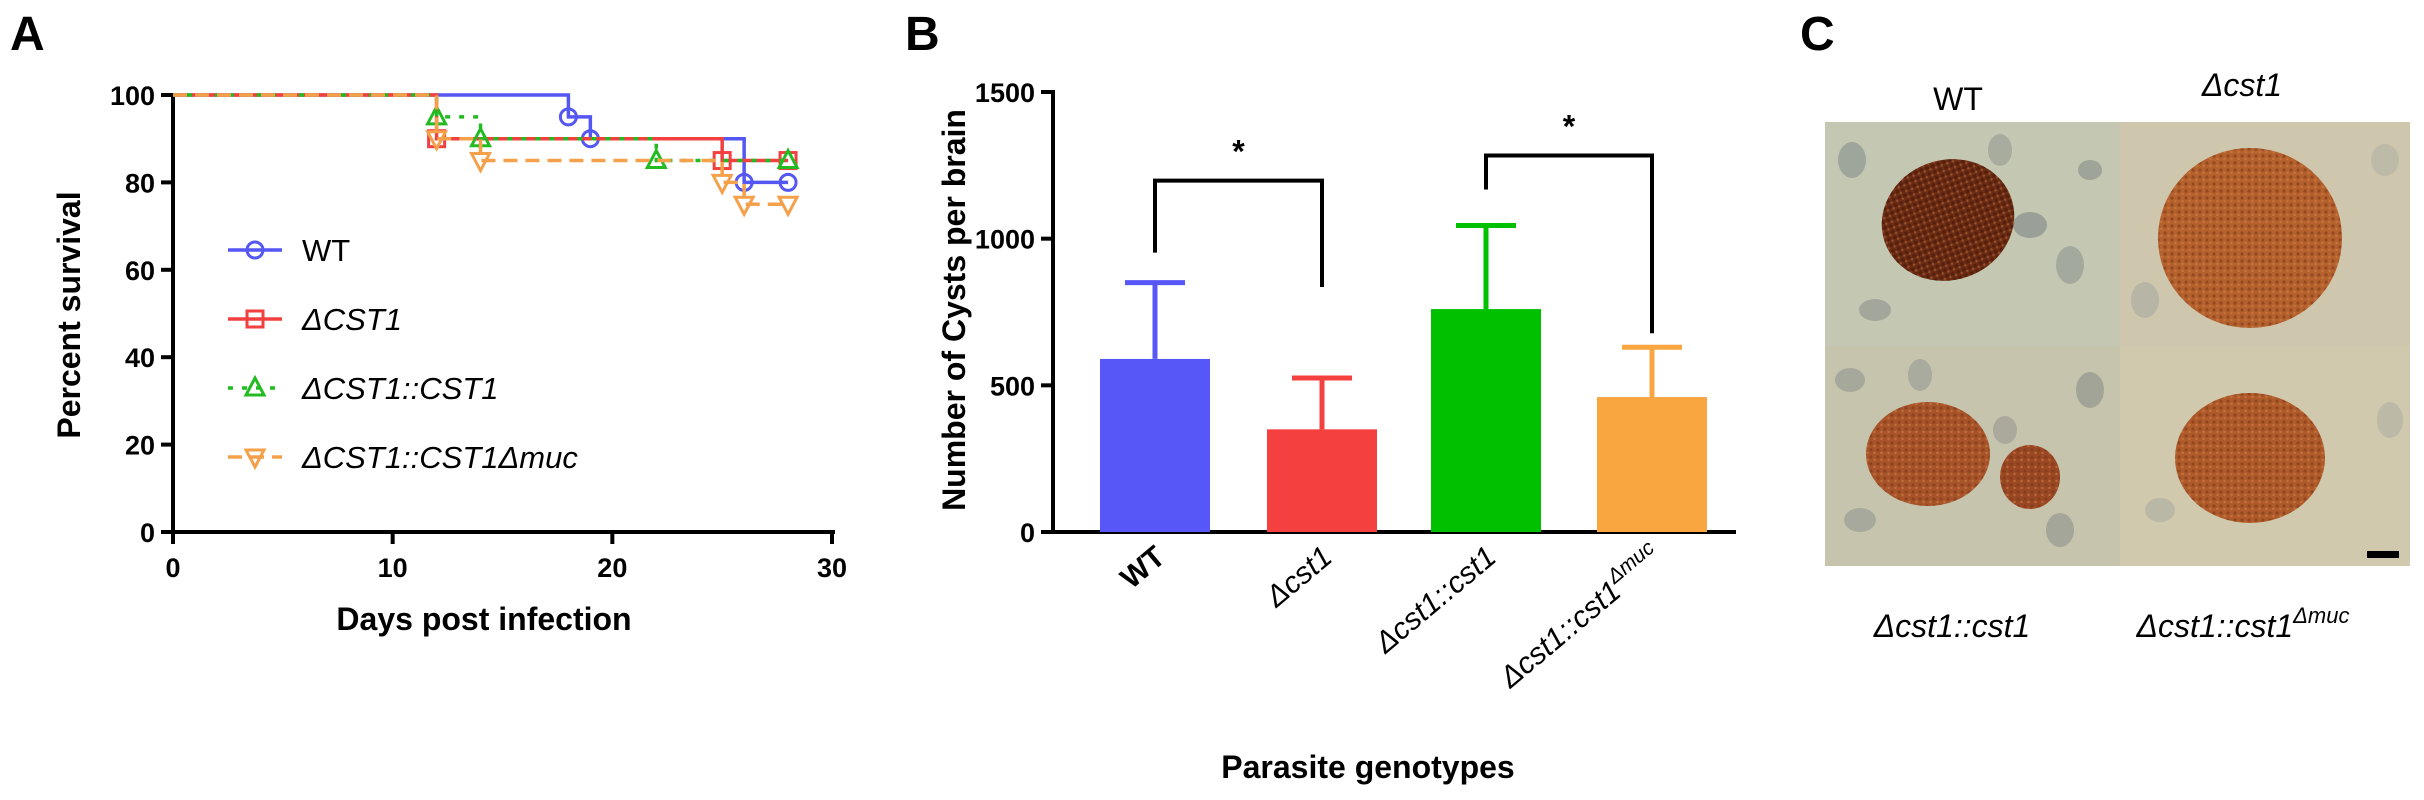  I want to click on cyst-y-axis-title: Number of Cysts per brain, so click(954, 310).